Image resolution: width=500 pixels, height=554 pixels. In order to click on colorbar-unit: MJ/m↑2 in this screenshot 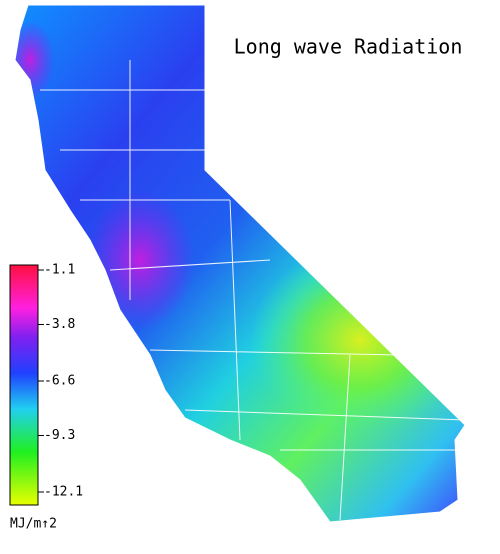, I will do `click(33, 524)`.